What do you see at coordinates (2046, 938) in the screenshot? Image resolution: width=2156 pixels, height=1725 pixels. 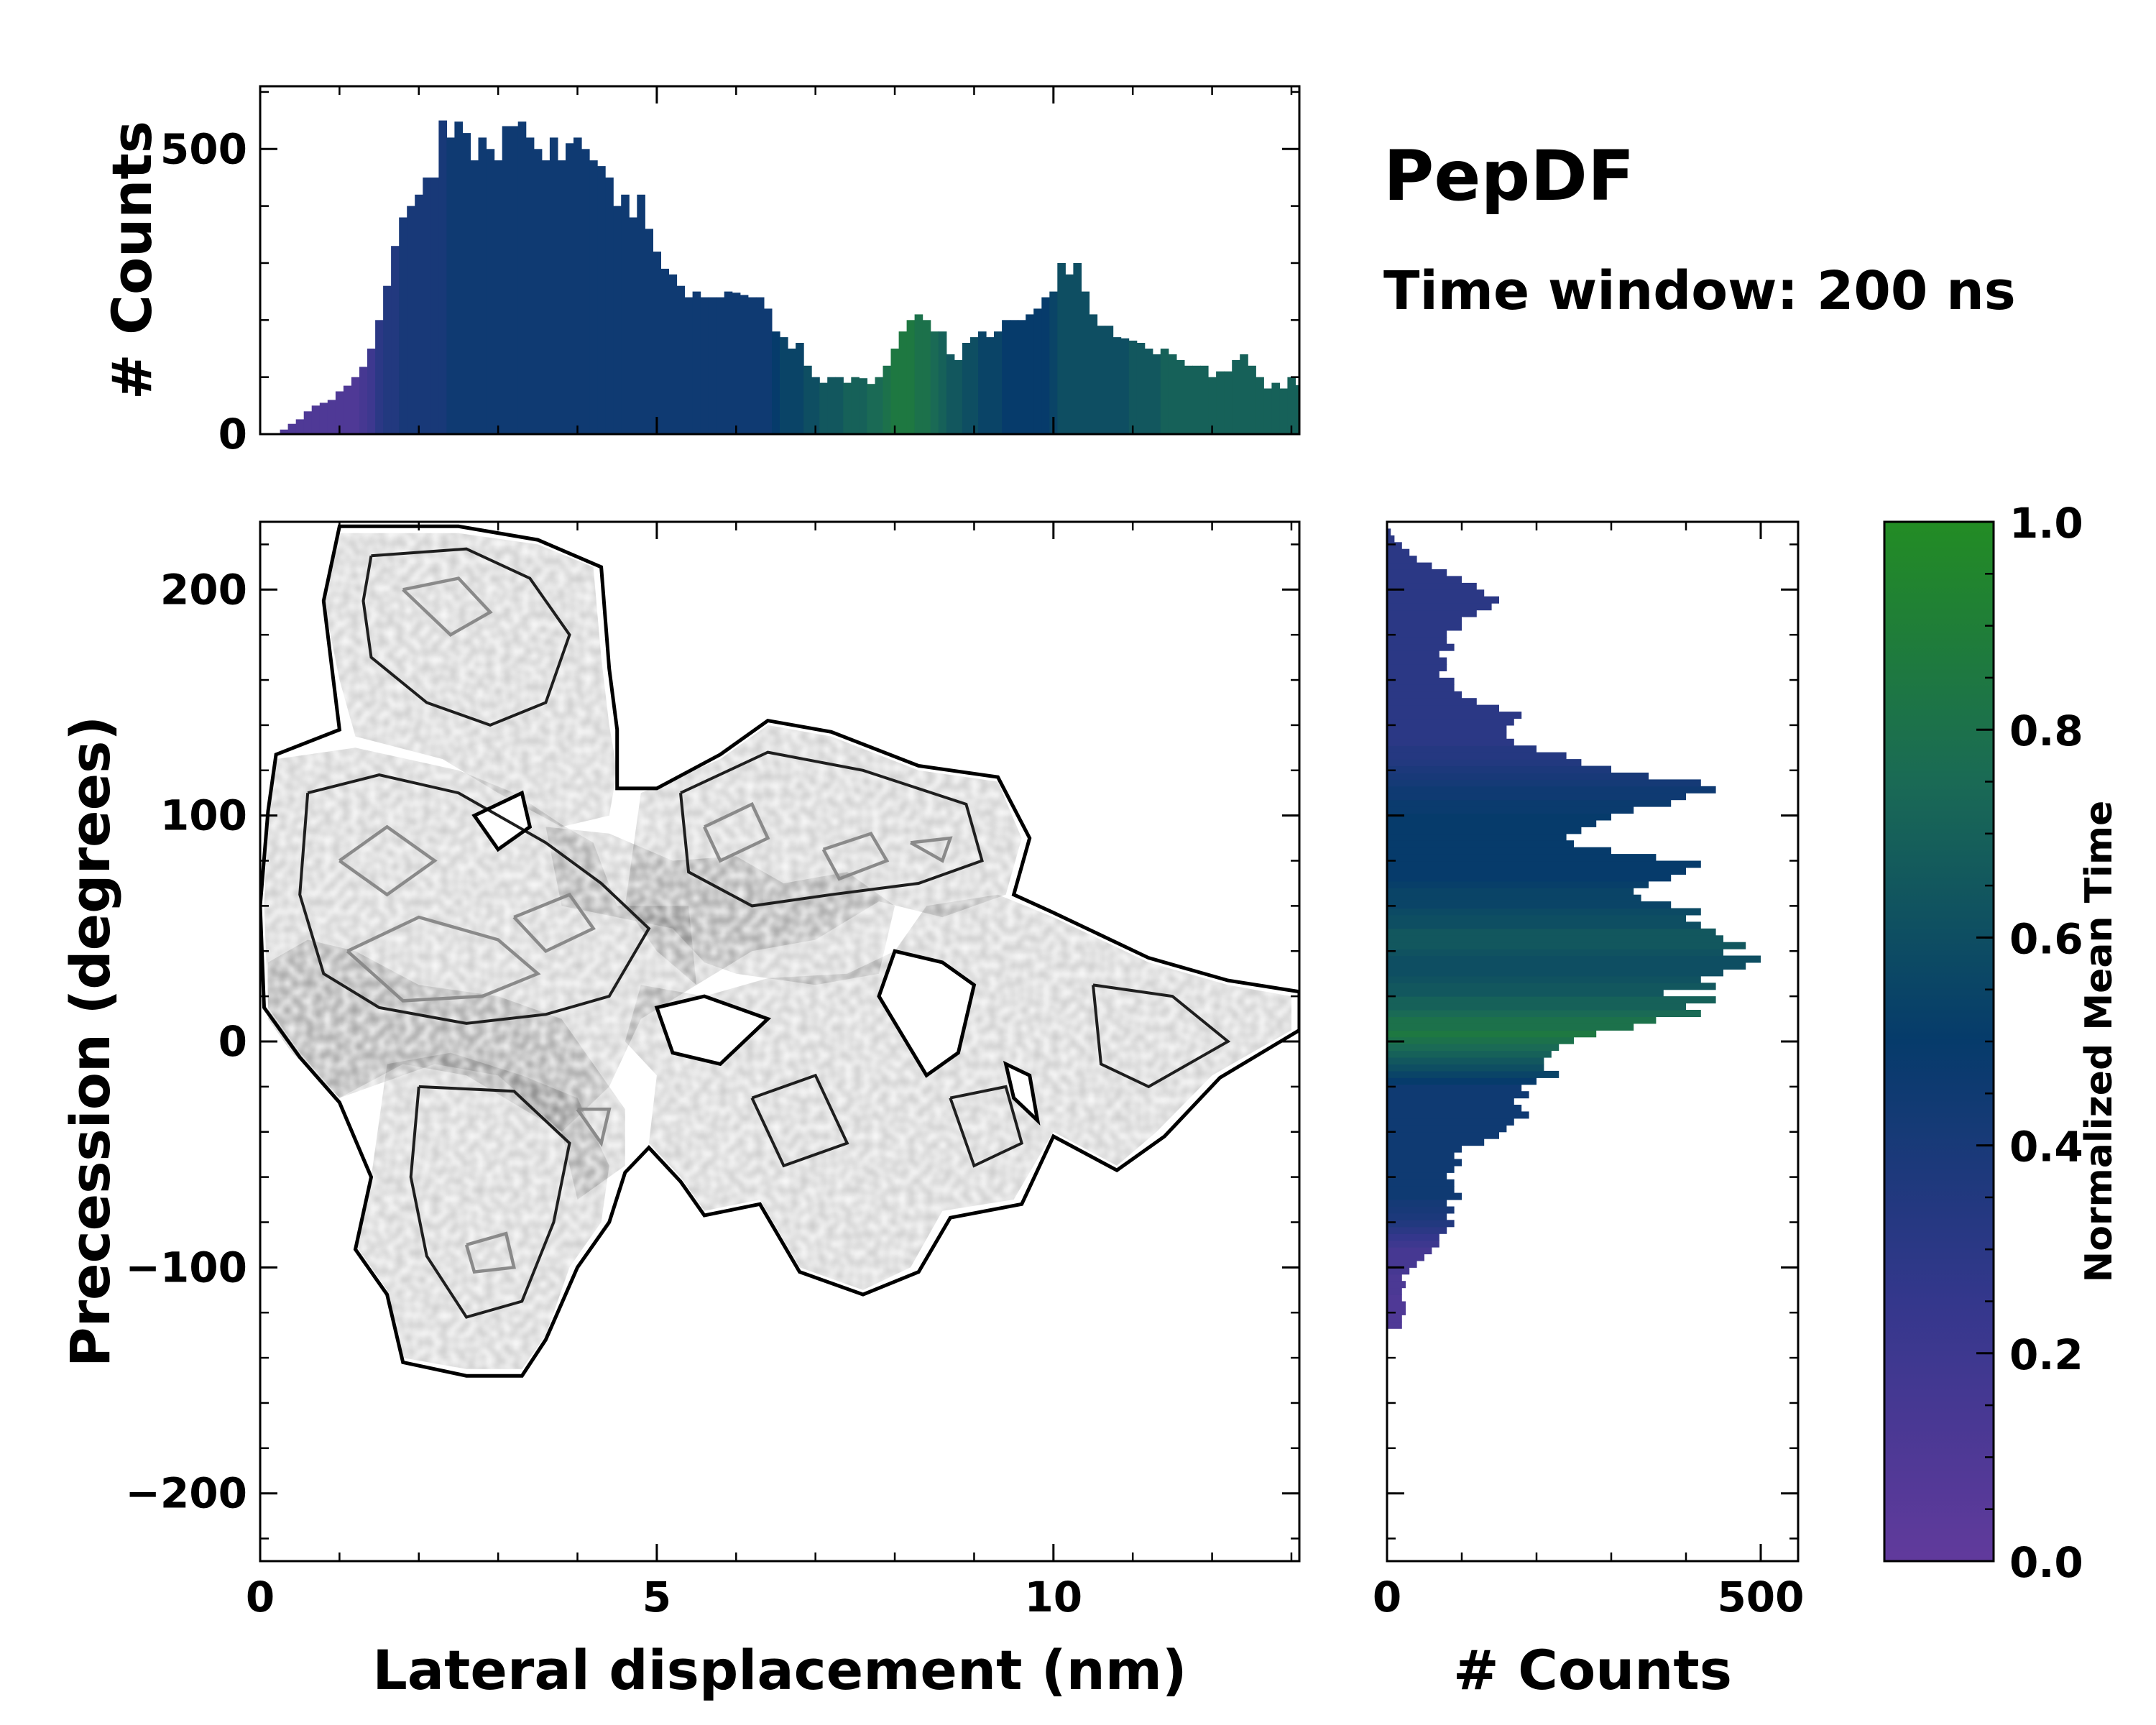 I see `colorbar-tick-label: 0.6` at bounding box center [2046, 938].